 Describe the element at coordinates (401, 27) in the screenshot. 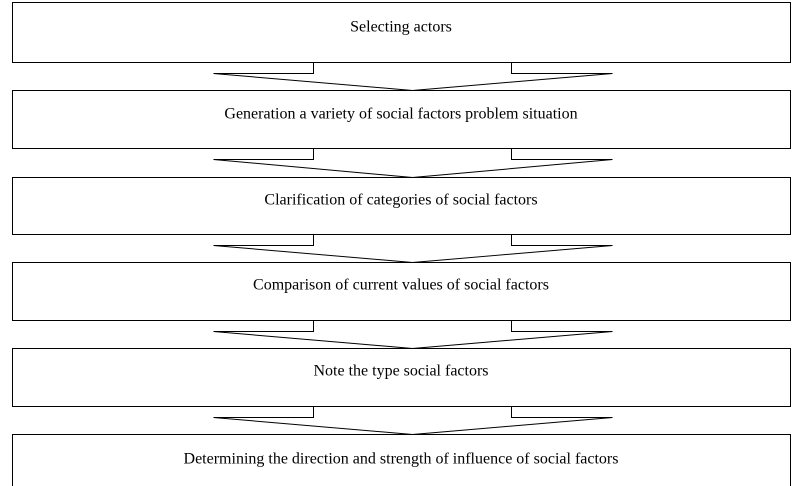

I see `step-label: Selecting actors` at that location.